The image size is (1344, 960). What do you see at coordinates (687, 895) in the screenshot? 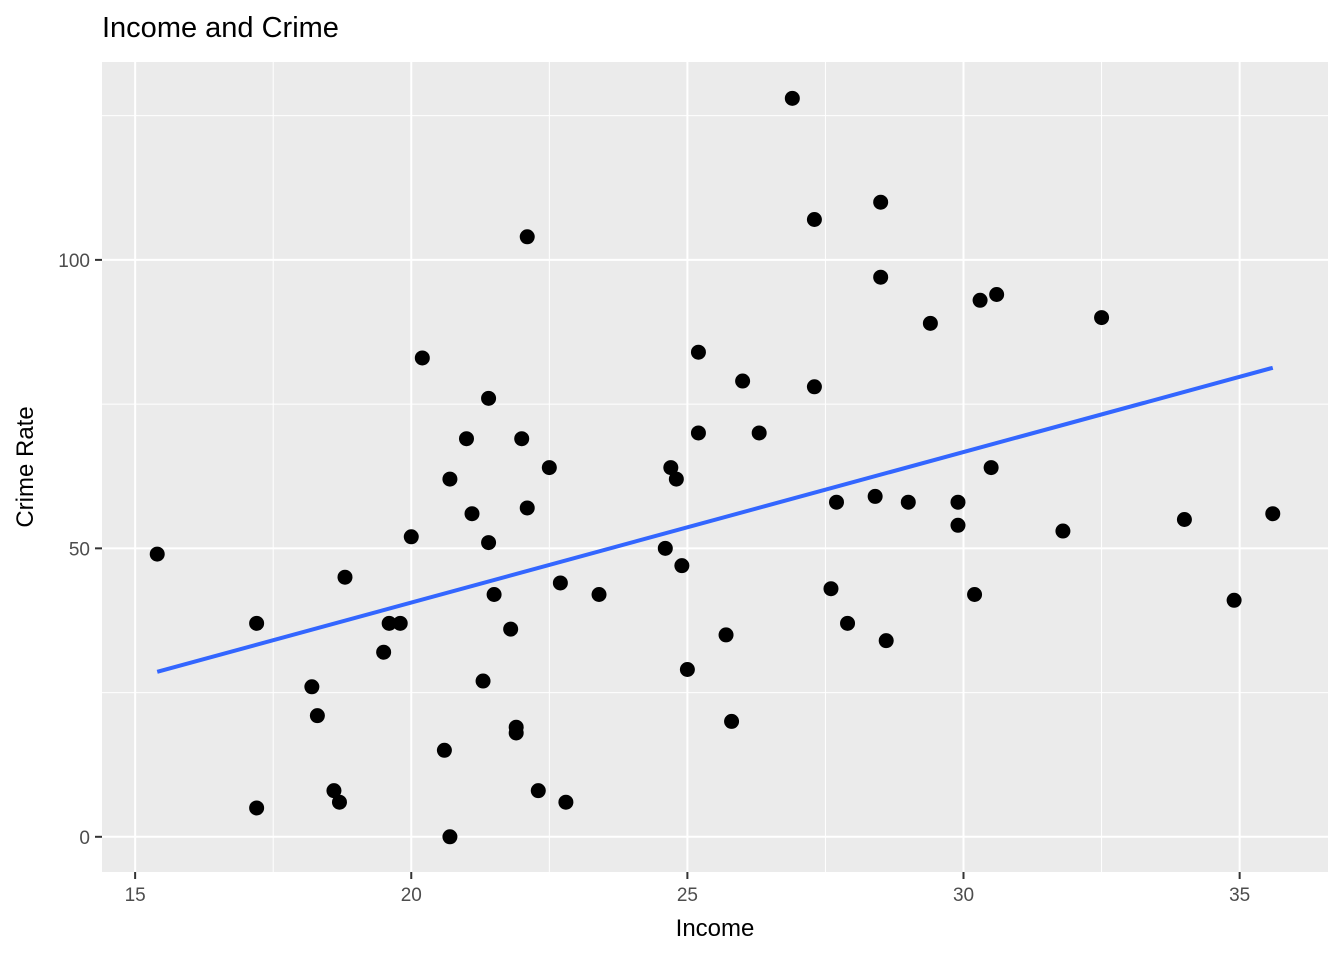
I see `x-tick-label: 25` at bounding box center [687, 895].